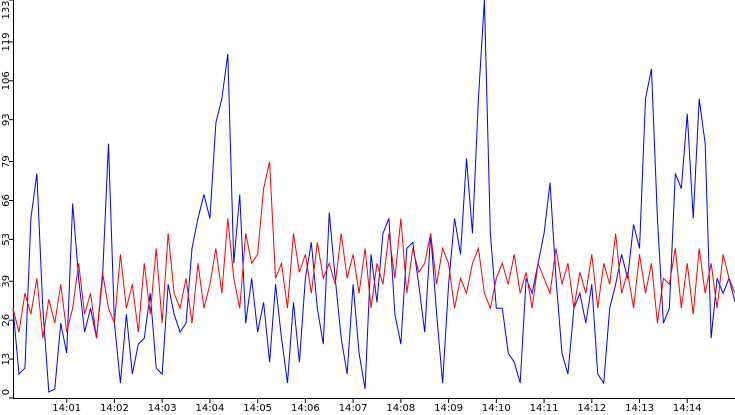  I want to click on x-tick-label: 14:10, so click(496, 408).